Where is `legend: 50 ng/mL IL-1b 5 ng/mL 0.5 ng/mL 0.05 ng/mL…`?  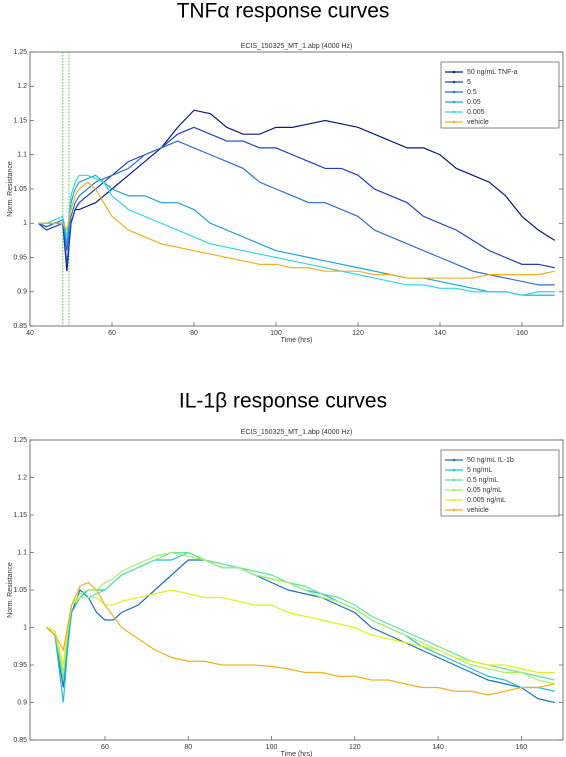
legend: 50 ng/mL IL-1b 5 ng/mL 0.5 ng/mL 0.05 ng/mL… is located at coordinates (500, 483).